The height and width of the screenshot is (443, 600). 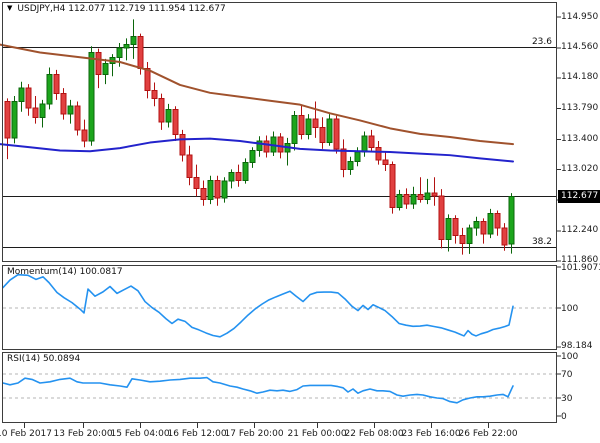 What do you see at coordinates (317, 434) in the screenshot?
I see `x-axis-label: 21 Feb 00:00` at bounding box center [317, 434].